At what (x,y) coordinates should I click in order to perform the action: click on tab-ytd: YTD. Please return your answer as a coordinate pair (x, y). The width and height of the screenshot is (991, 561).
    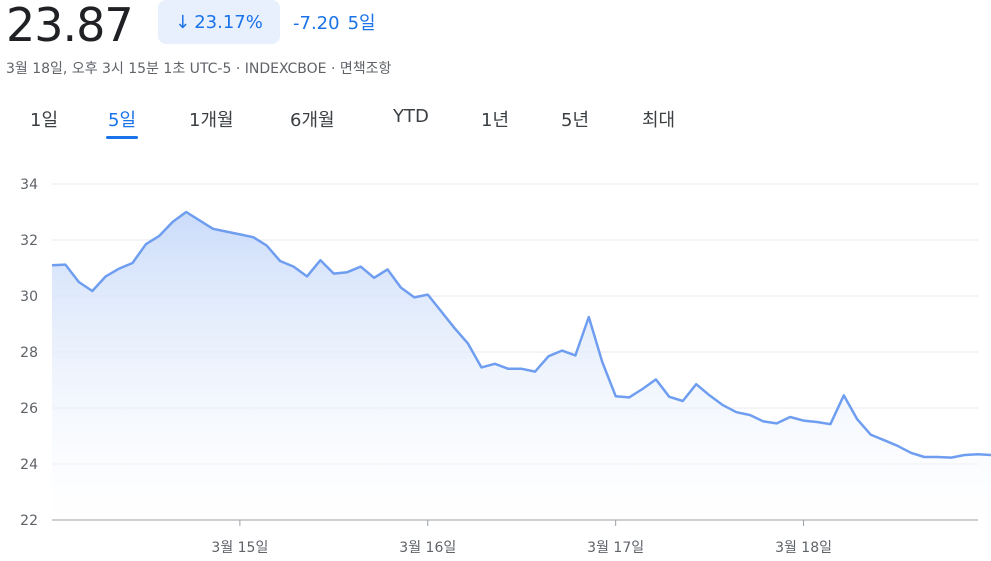
    Looking at the image, I should click on (411, 116).